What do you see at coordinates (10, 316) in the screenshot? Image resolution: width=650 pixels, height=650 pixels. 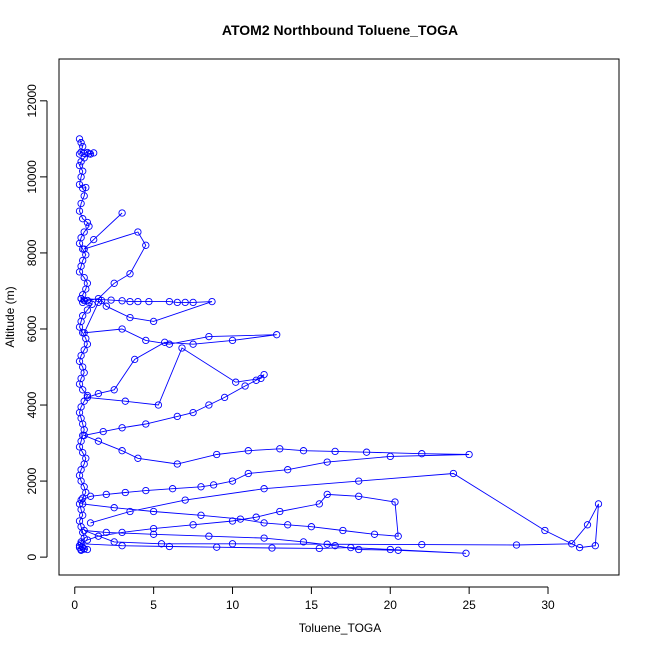 I see `y-axis-label: Altitude (m)` at bounding box center [10, 316].